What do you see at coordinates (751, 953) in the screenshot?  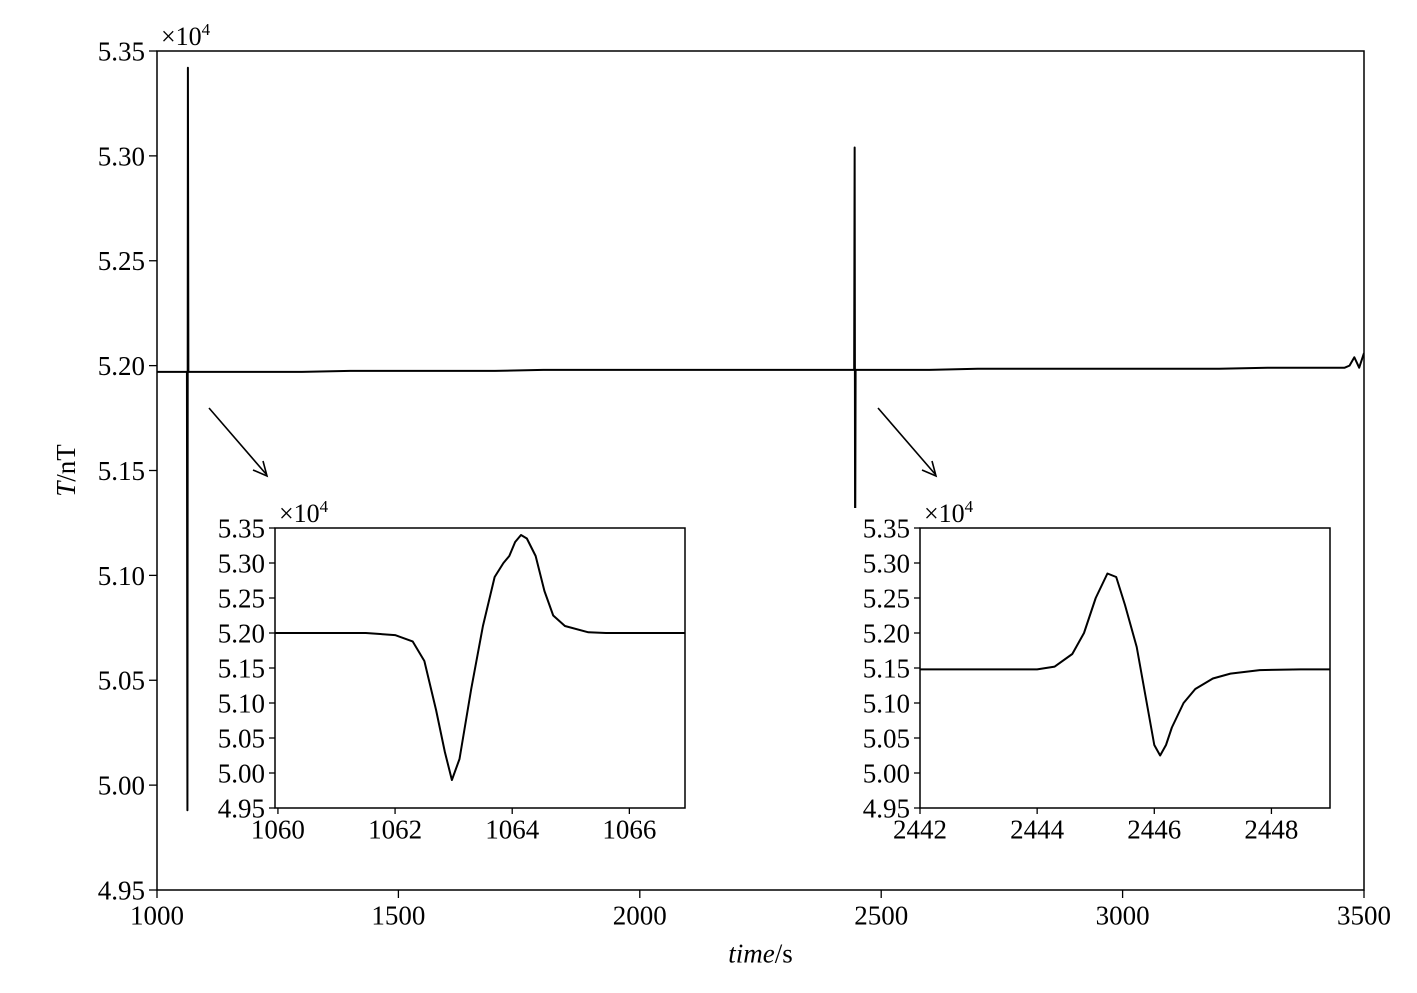 I see `x-axis-label-variable: time` at bounding box center [751, 953].